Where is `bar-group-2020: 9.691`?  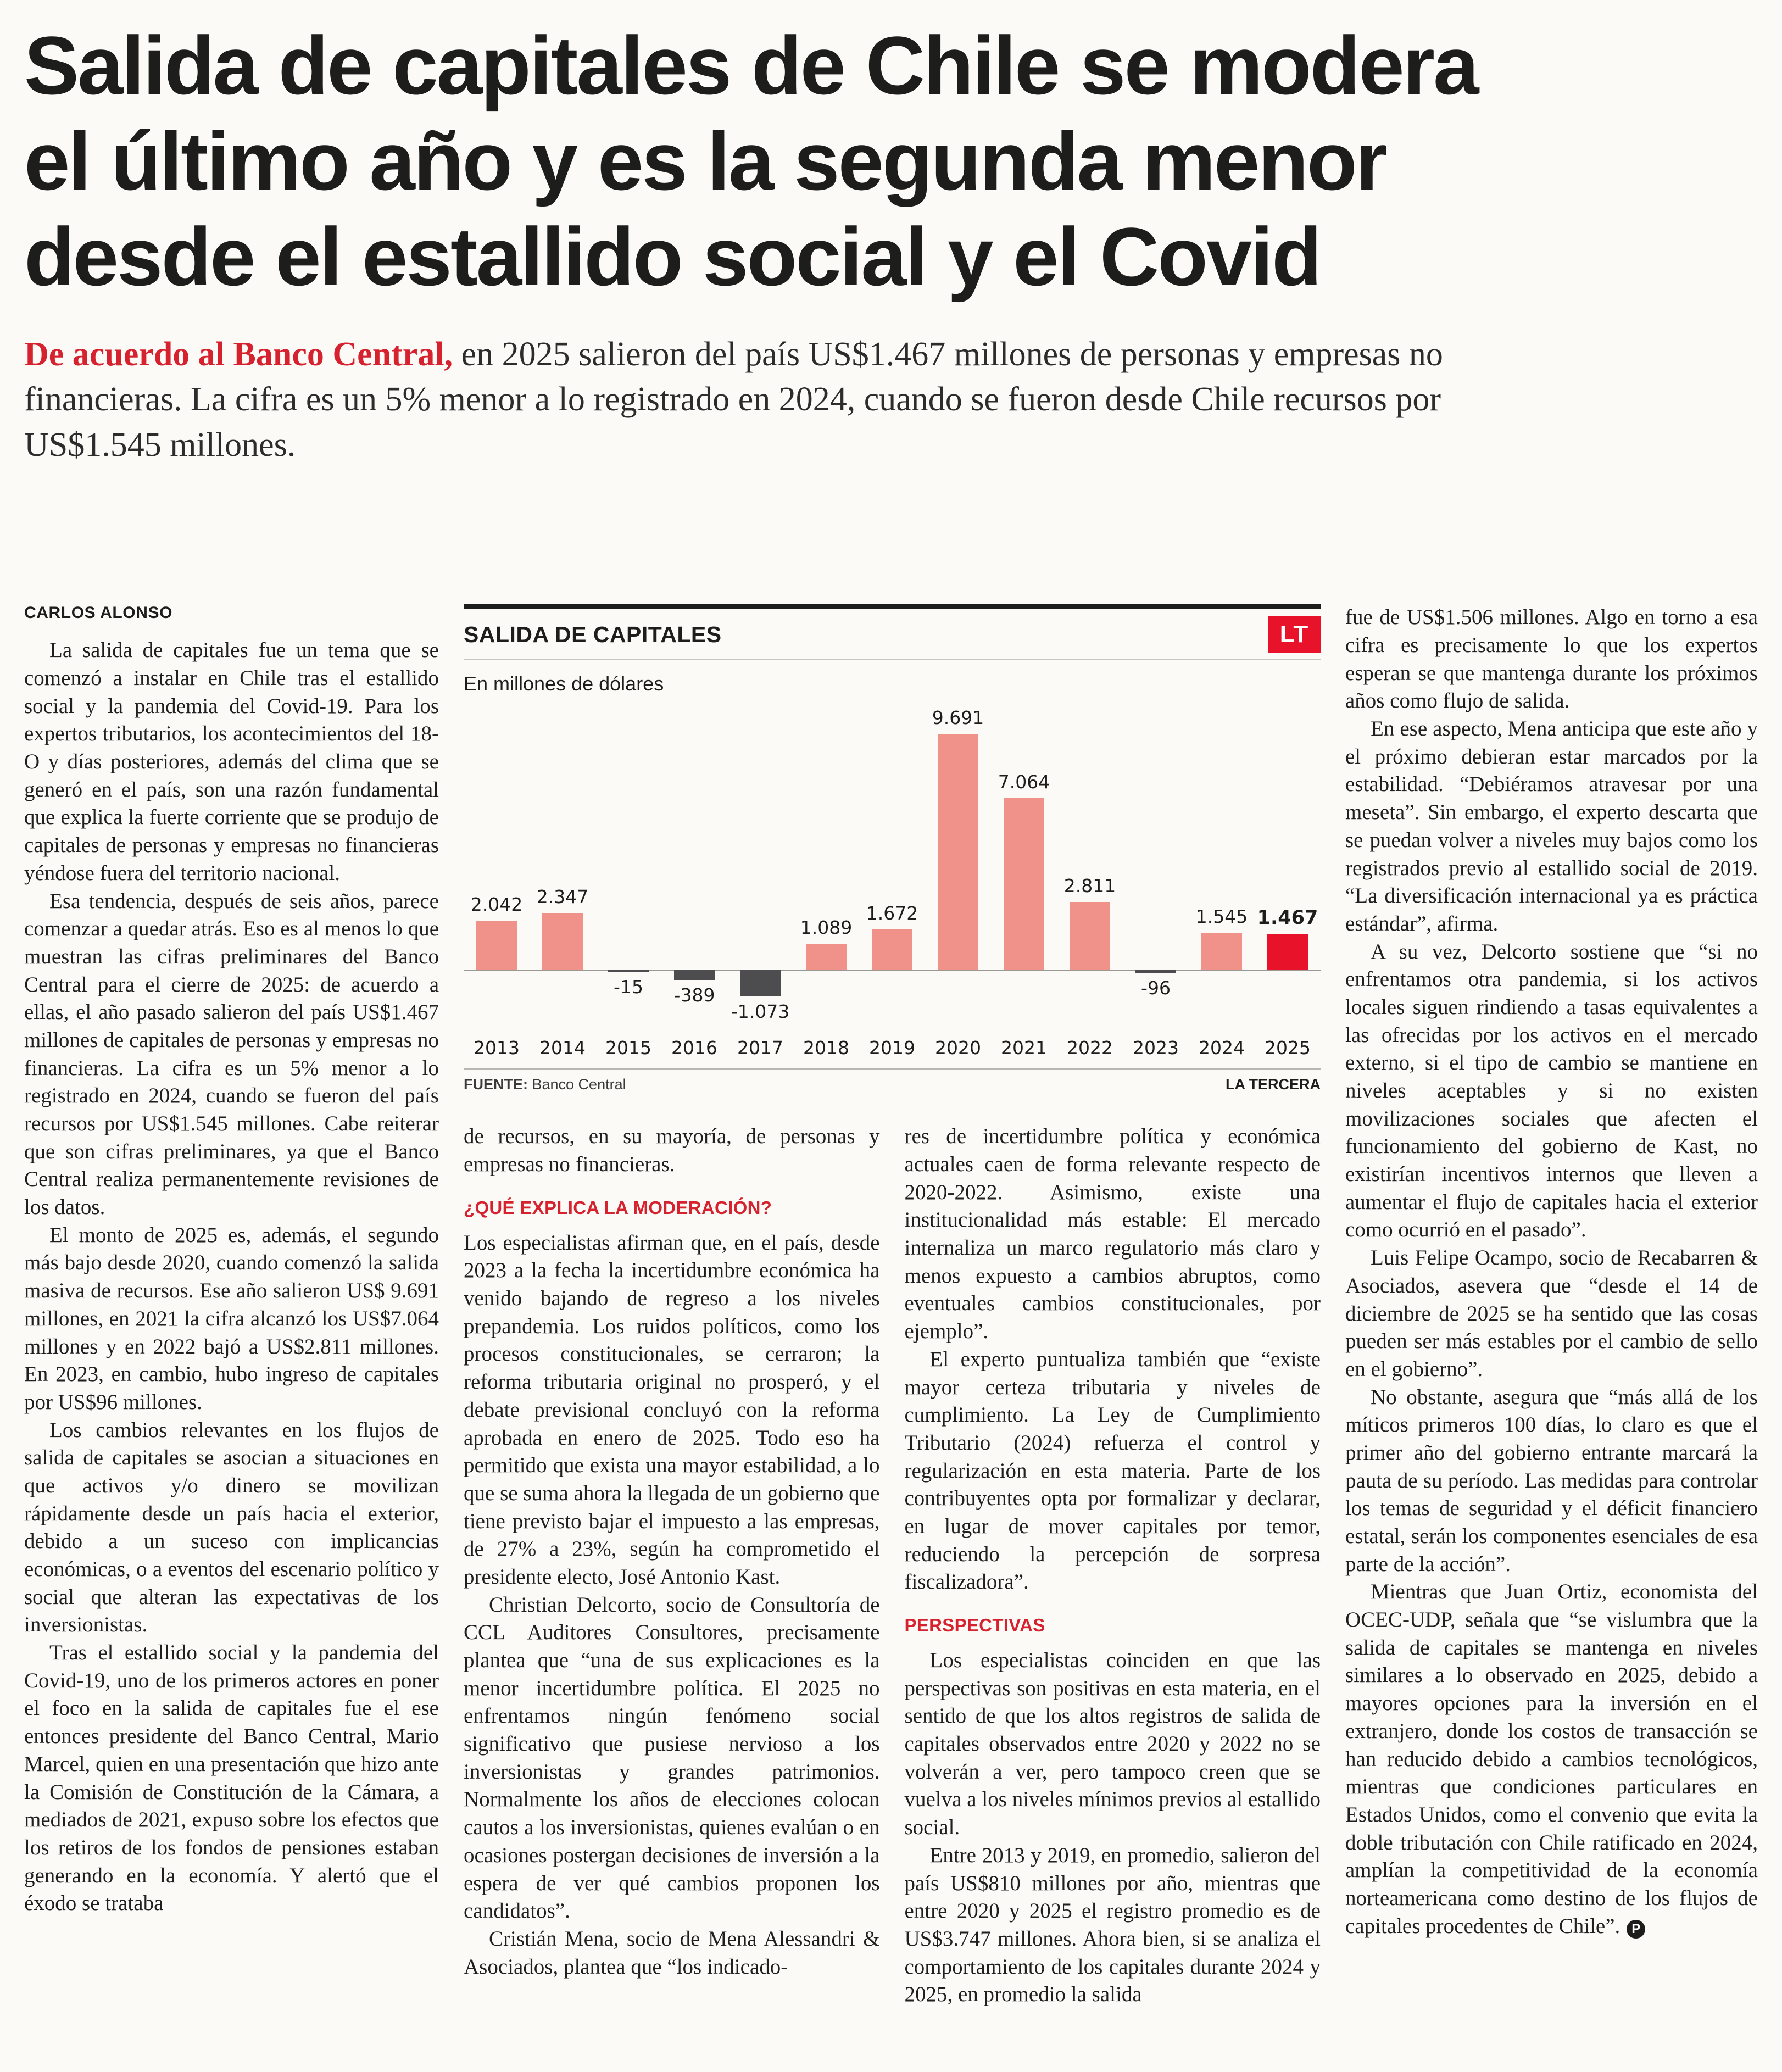 bar-group-2020: 9.691 is located at coordinates (958, 866).